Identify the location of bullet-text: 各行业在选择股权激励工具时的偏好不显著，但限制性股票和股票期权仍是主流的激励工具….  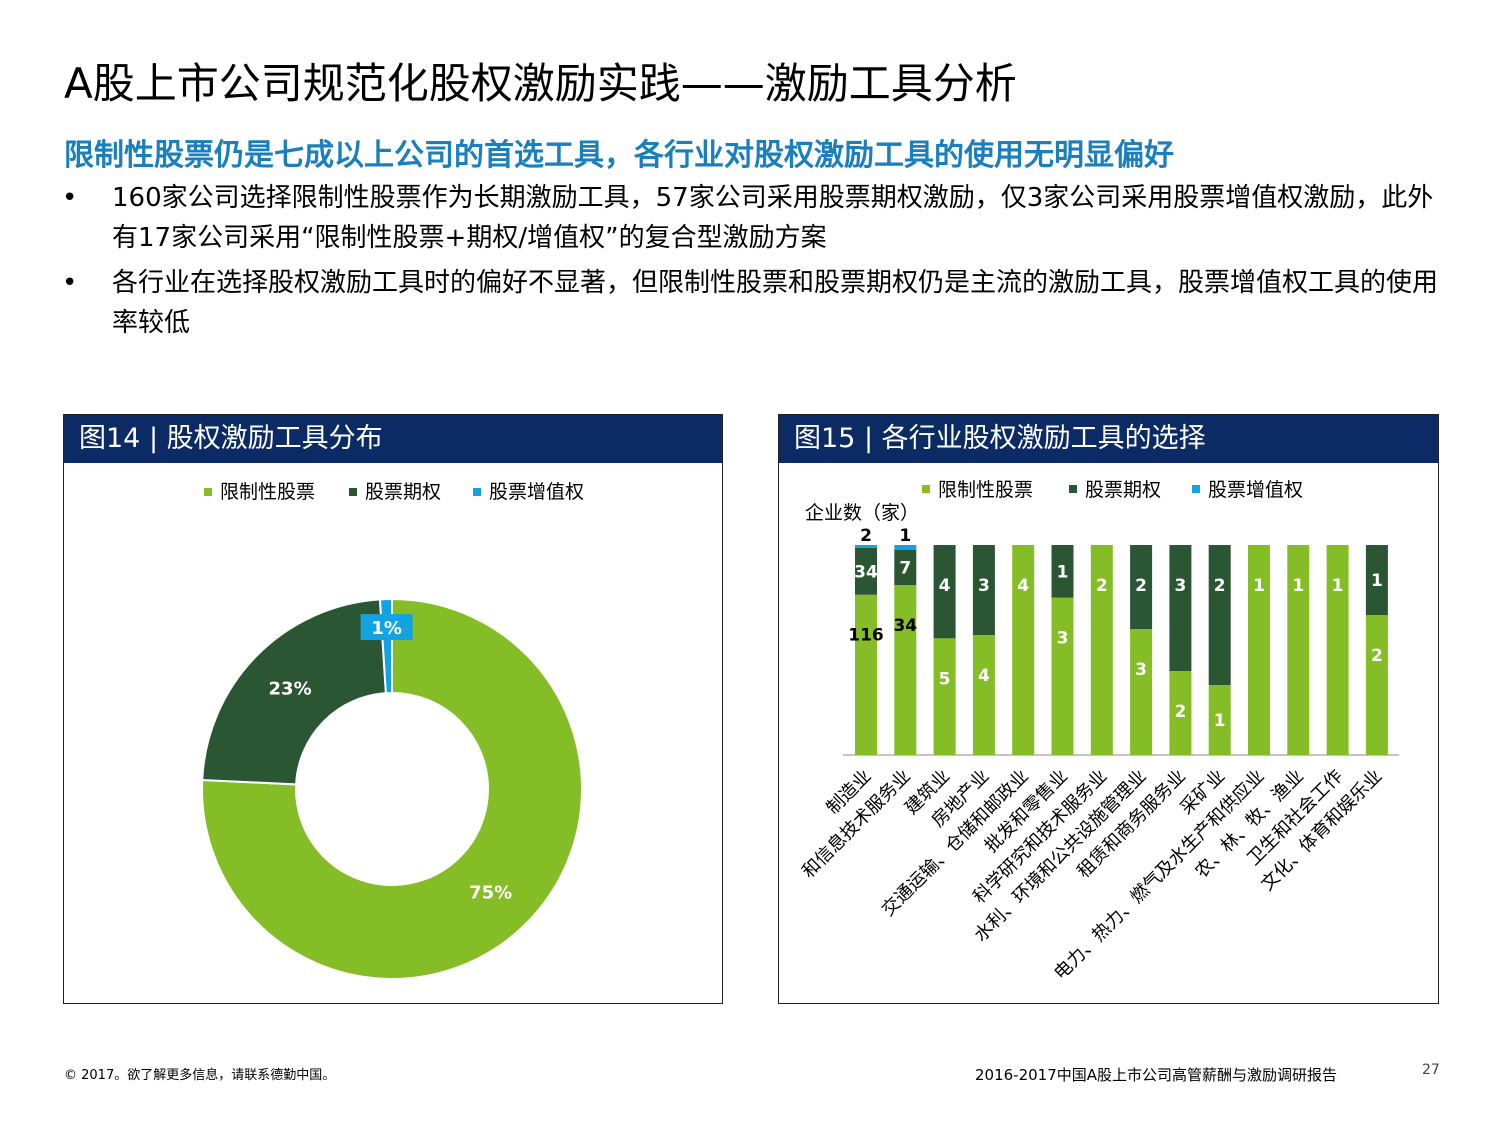
(775, 303).